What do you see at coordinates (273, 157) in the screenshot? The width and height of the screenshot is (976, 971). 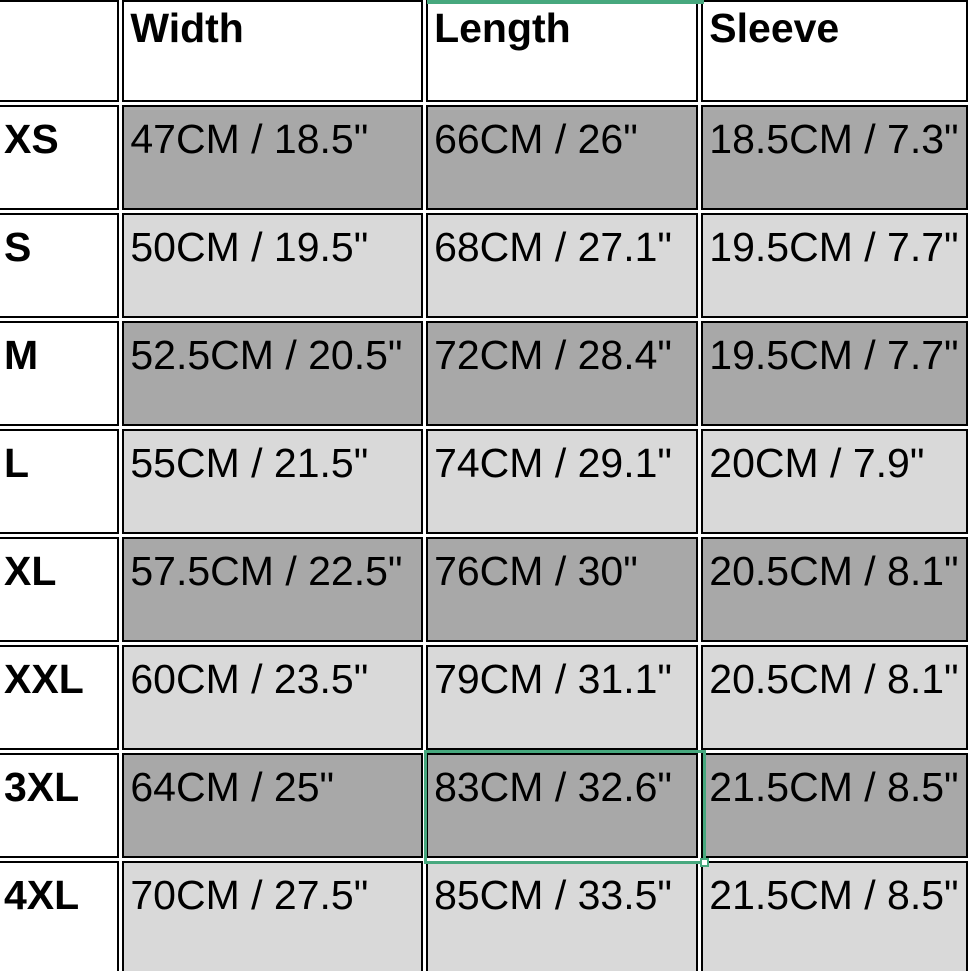 I see `cell-xs-width: 47CM / 18.5"` at bounding box center [273, 157].